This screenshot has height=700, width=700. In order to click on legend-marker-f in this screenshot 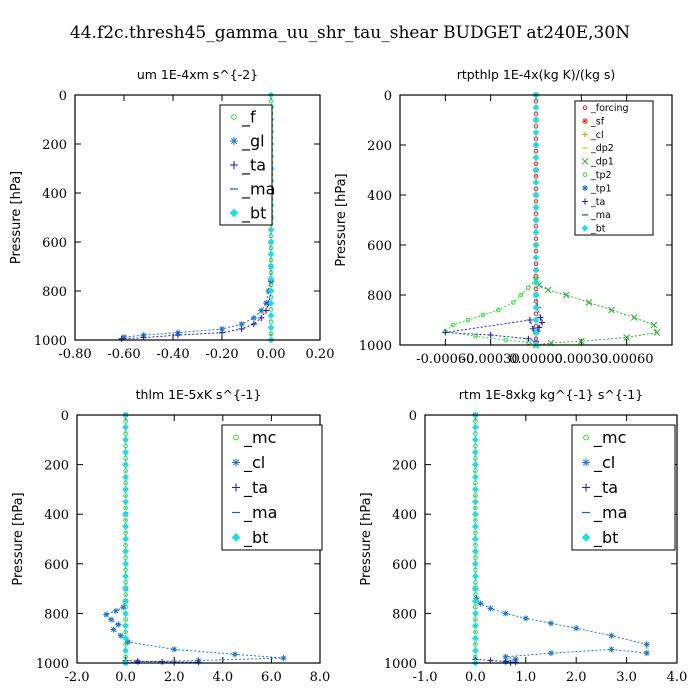, I will do `click(234, 117)`.